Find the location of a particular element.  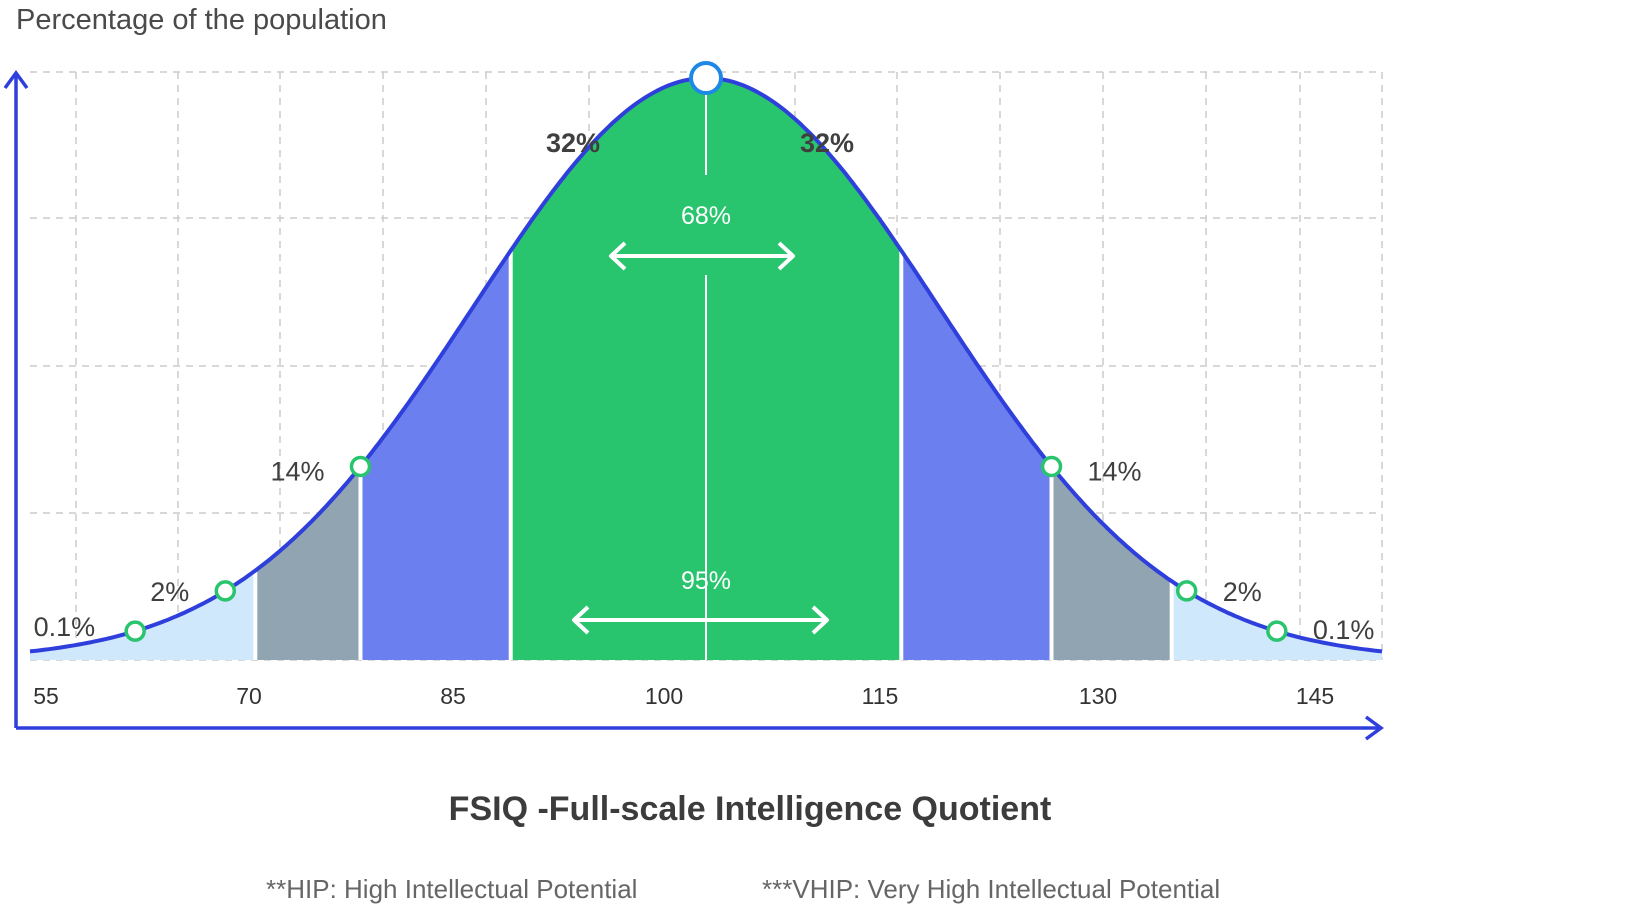

x-tick-label: 115 is located at coordinates (880, 696).